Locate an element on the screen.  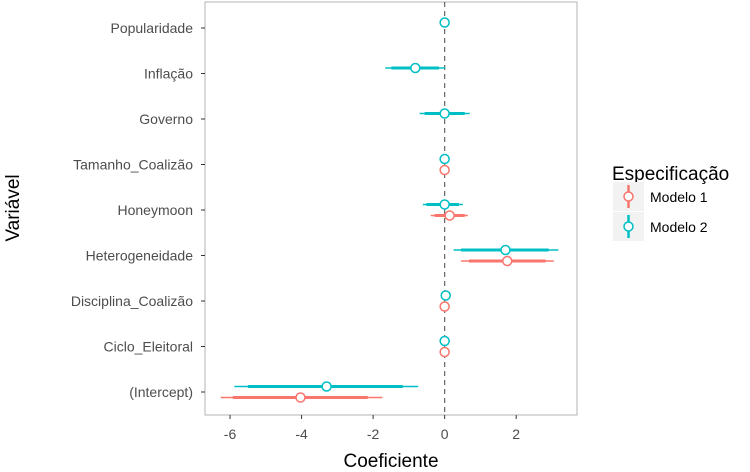
y-axis-label: Variável is located at coordinates (13, 207).